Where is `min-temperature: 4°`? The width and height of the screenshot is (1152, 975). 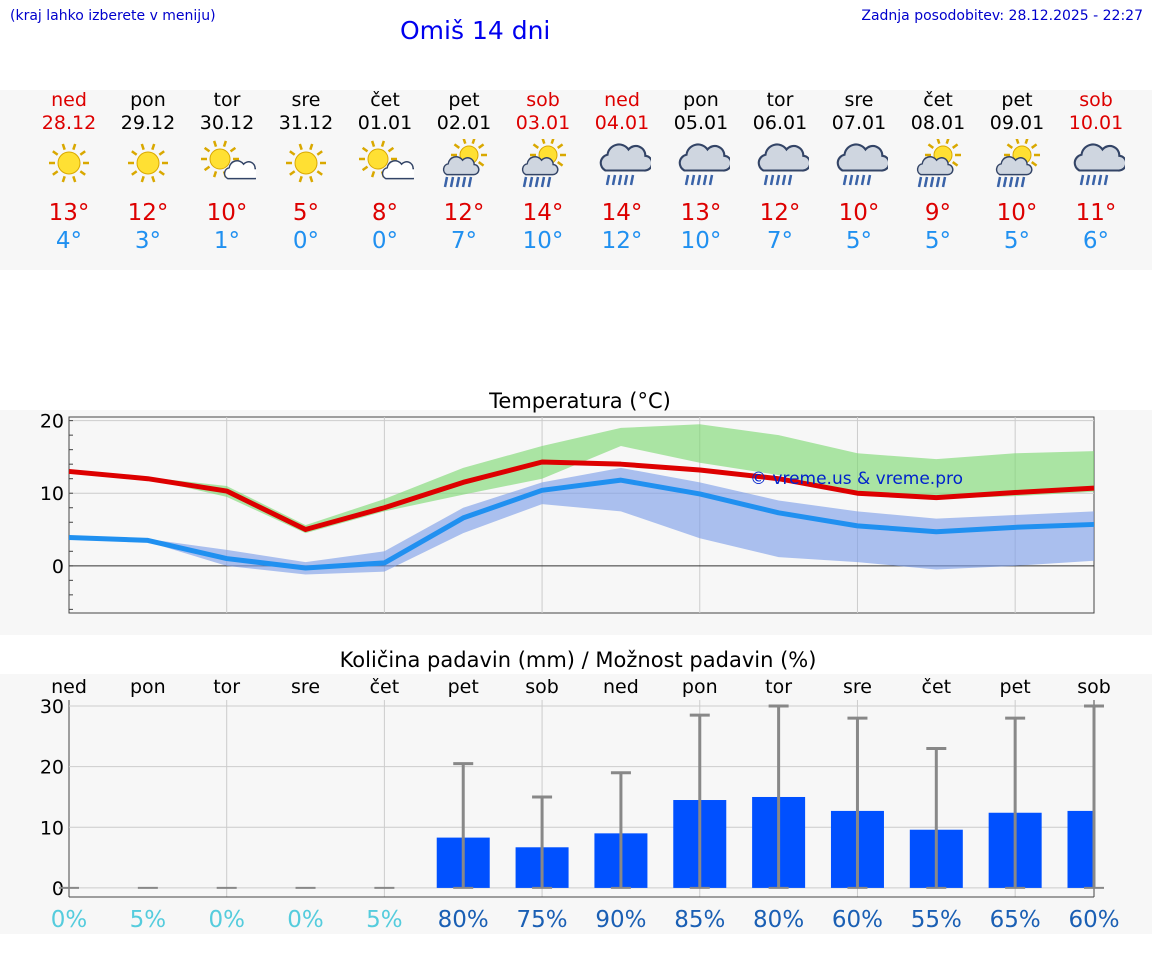
min-temperature: 4° is located at coordinates (69, 241).